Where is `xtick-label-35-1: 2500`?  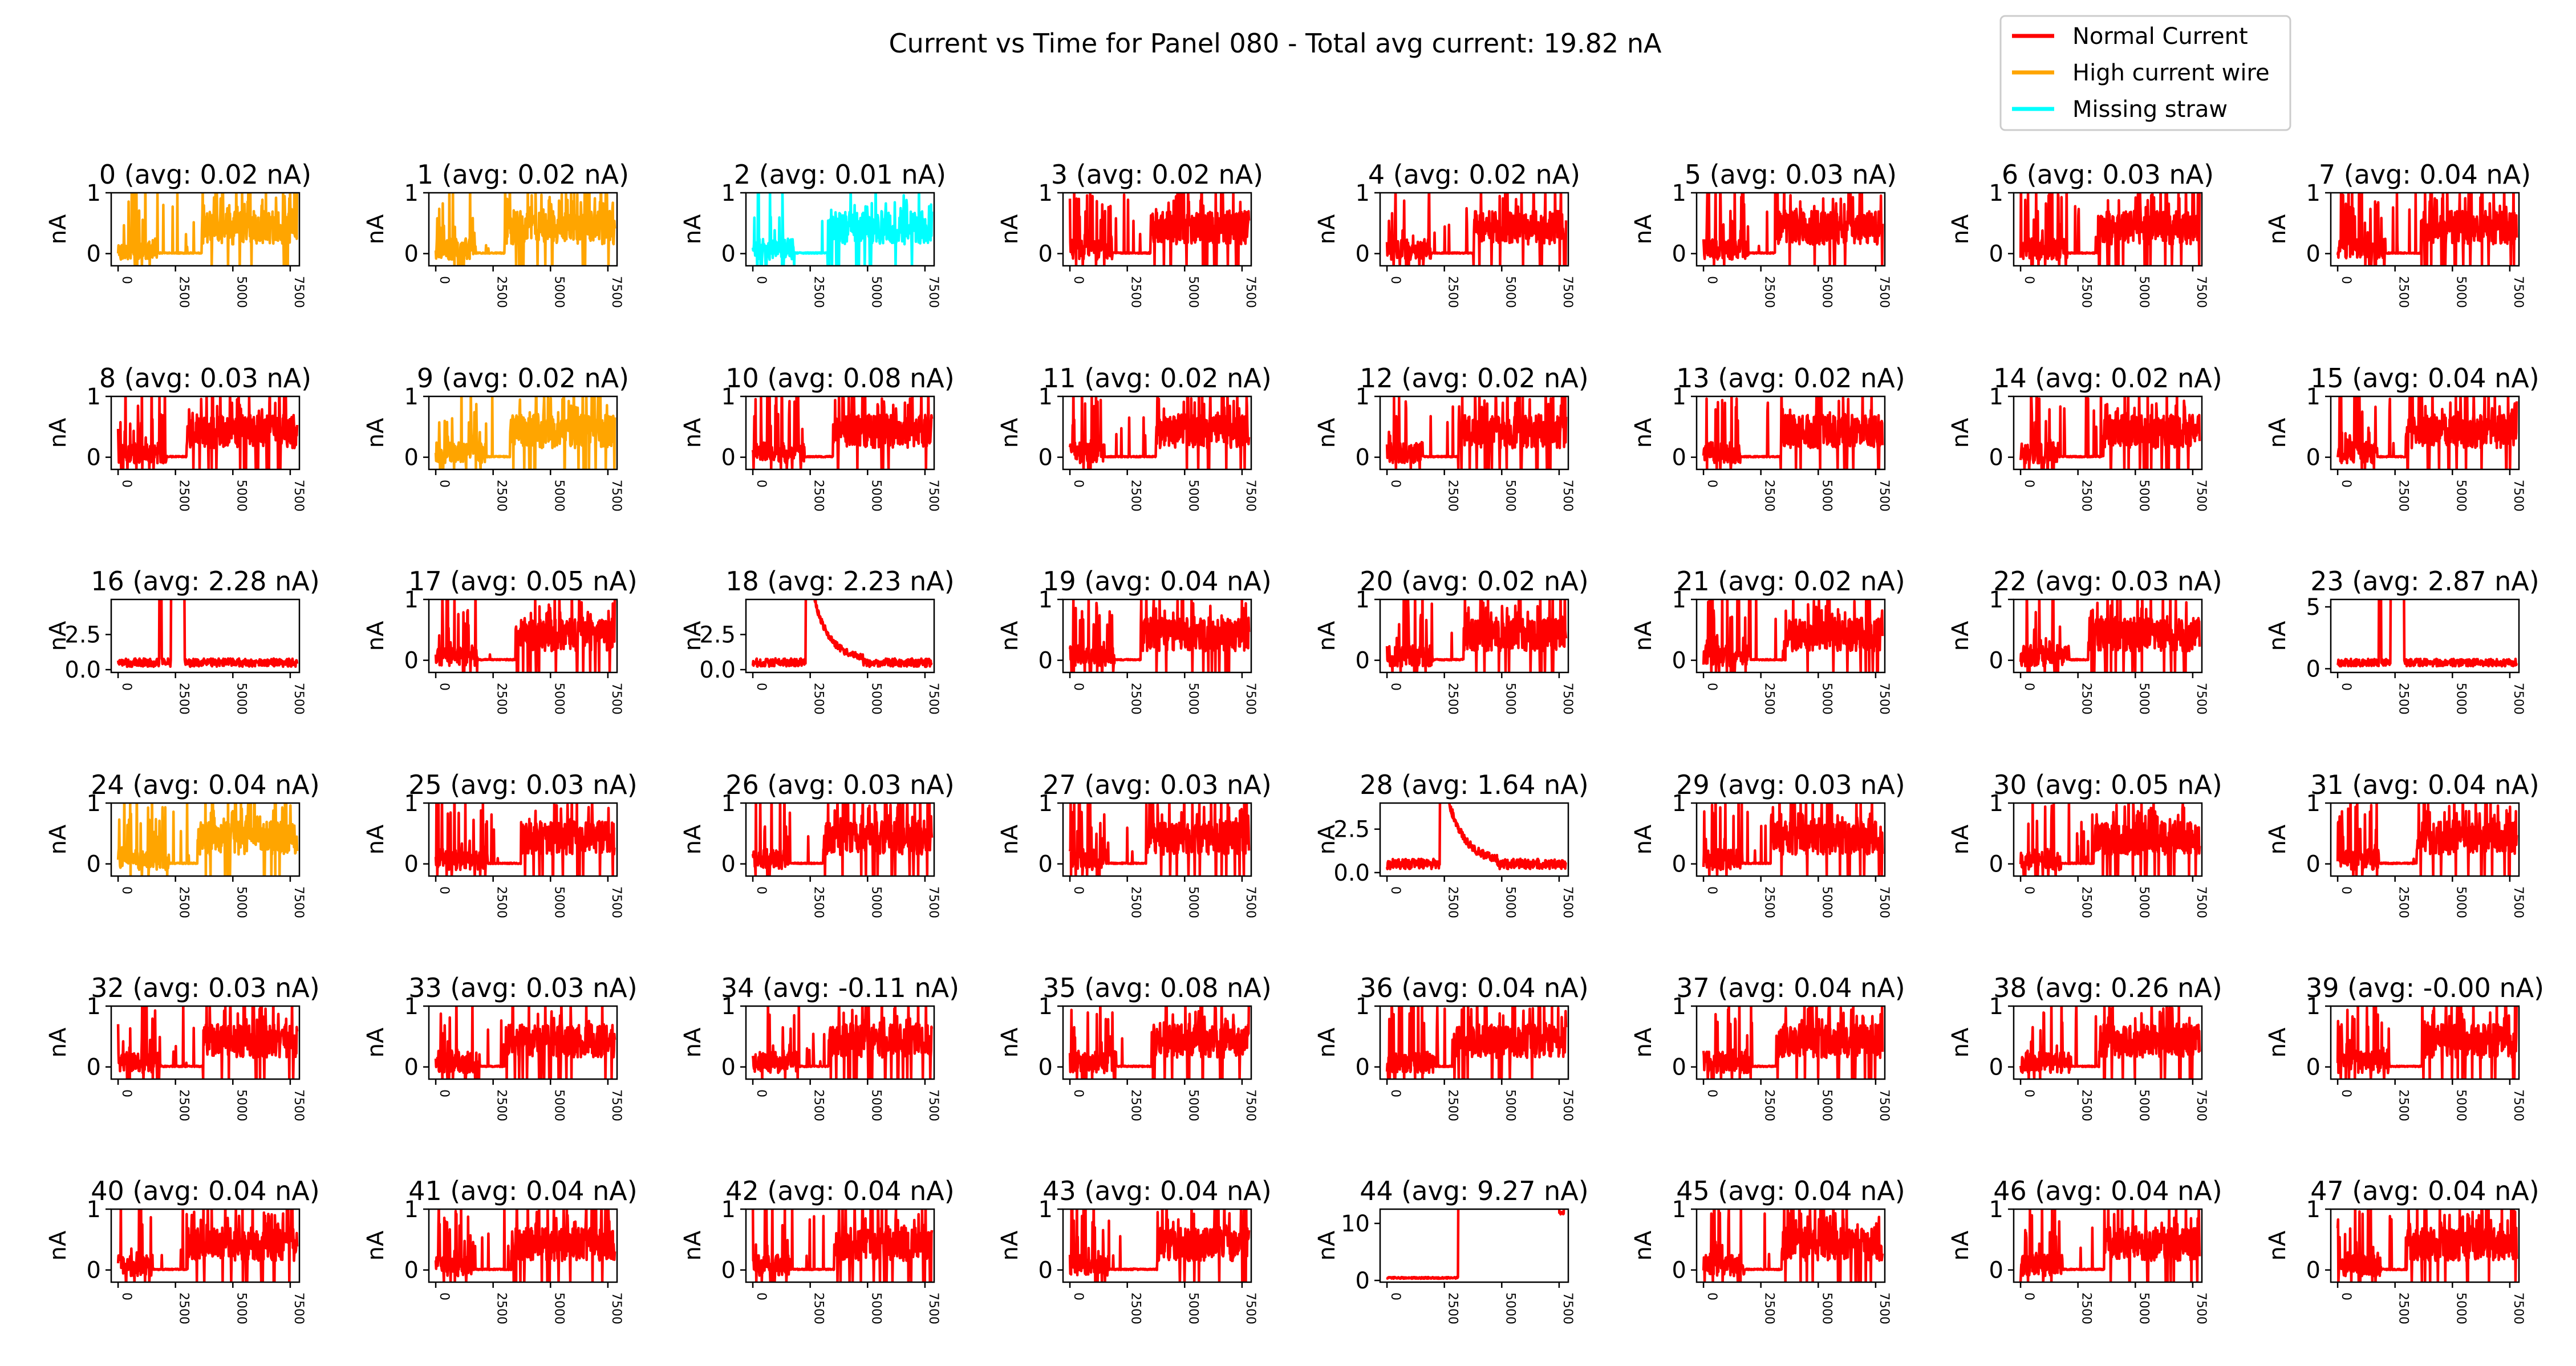
xtick-label-35-1: 2500 is located at coordinates (1136, 1105).